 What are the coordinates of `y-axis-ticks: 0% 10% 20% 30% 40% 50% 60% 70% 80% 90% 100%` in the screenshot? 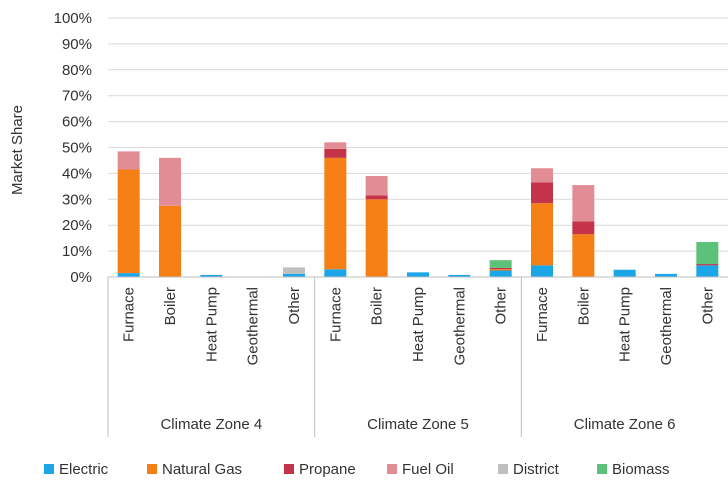 It's located at (73, 148).